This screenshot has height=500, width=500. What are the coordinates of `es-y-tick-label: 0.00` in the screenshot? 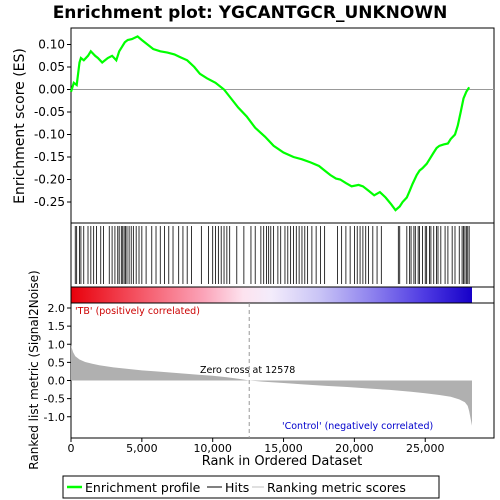 It's located at (51, 90).